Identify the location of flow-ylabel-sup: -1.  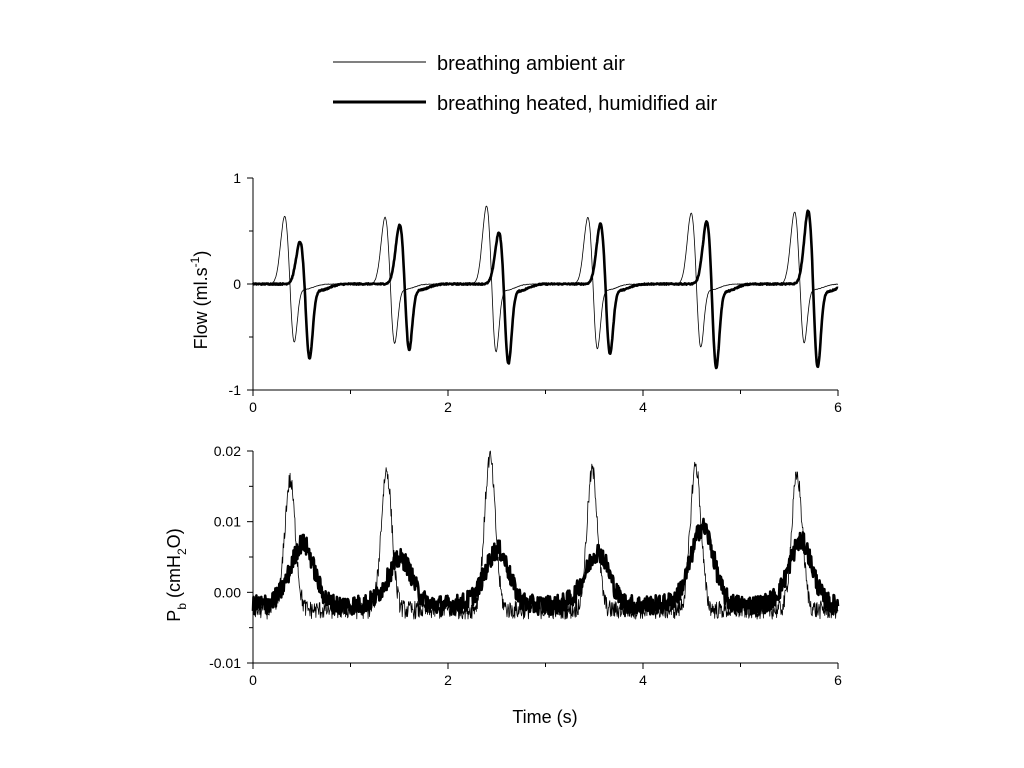
(195, 261).